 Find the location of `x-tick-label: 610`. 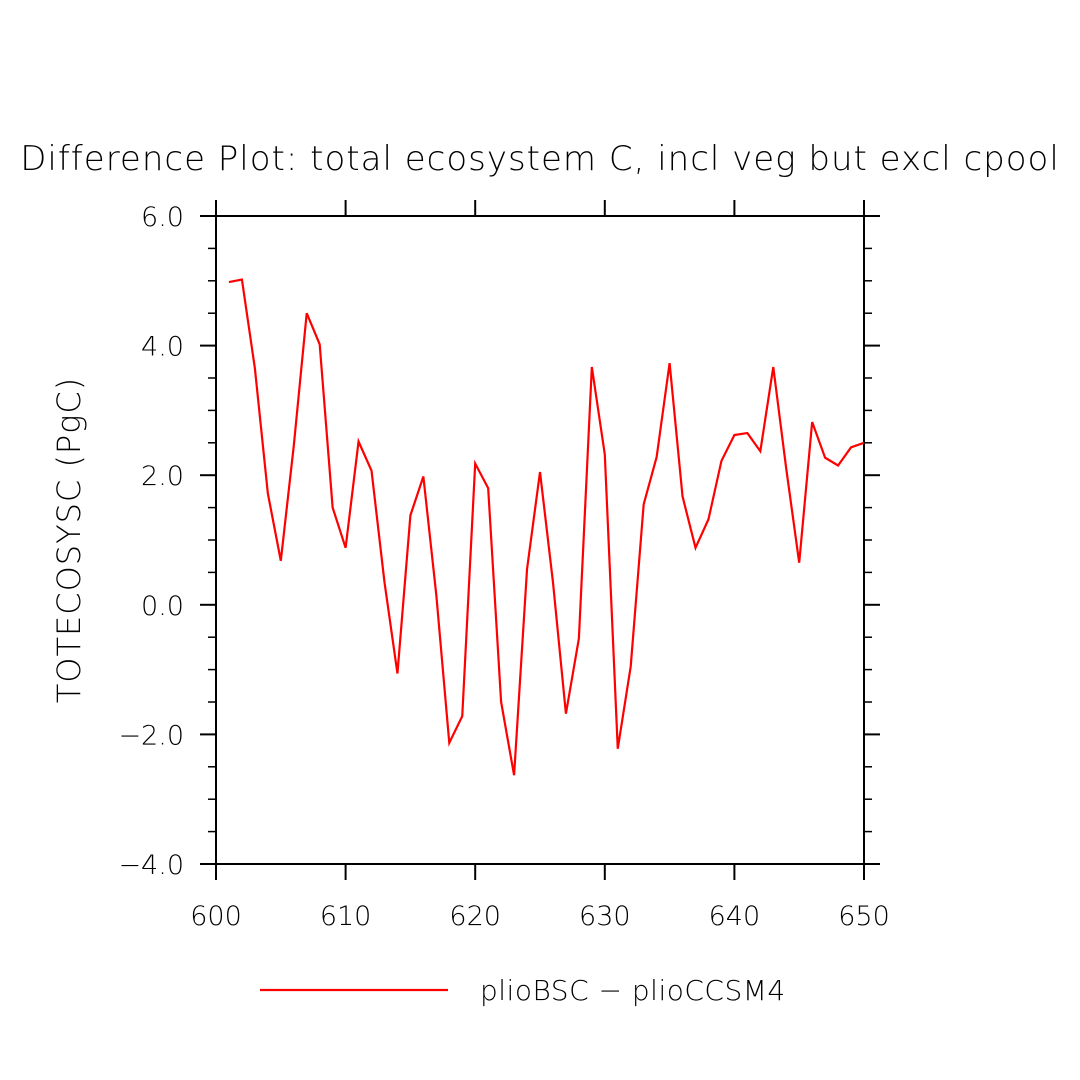

x-tick-label: 610 is located at coordinates (346, 916).